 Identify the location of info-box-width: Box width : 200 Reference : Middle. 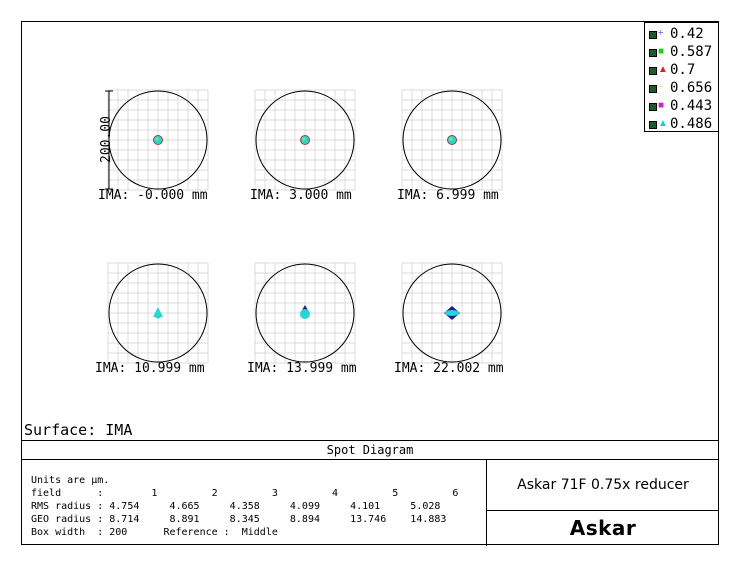
(154, 532).